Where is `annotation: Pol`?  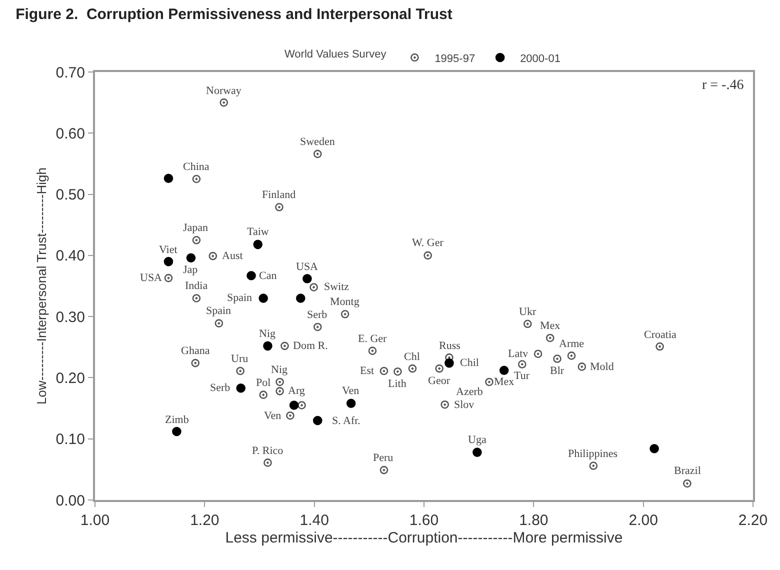
annotation: Pol is located at coordinates (263, 383).